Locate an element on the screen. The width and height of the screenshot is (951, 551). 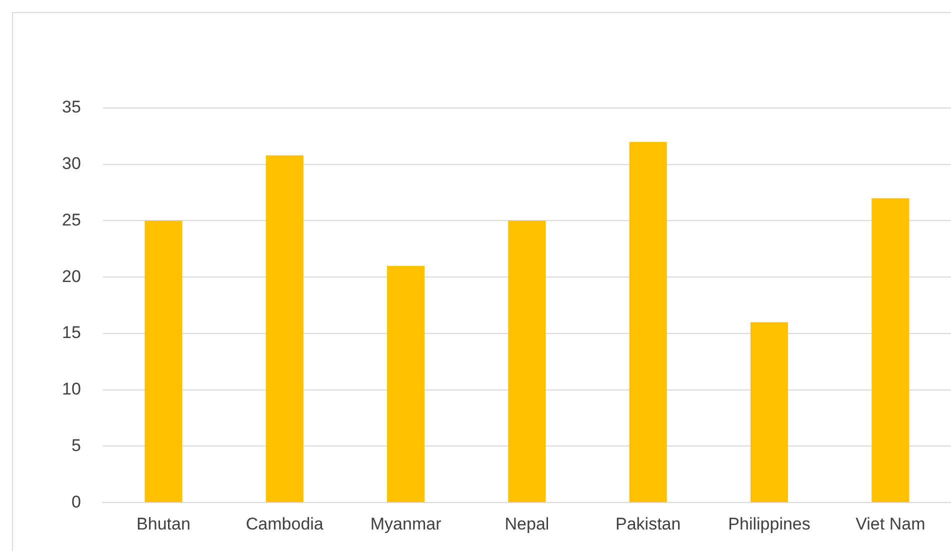
x-tick-label: Viet Nam is located at coordinates (891, 524).